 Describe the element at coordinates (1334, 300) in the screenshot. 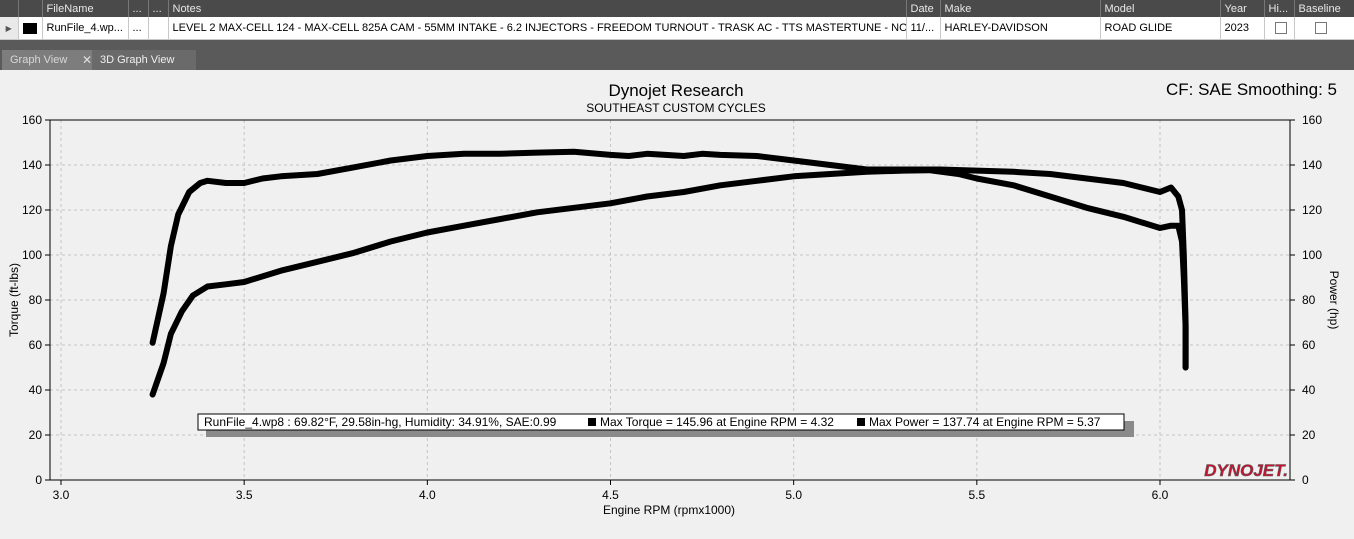

I see `y-axis-label-right: Power (hp)` at that location.